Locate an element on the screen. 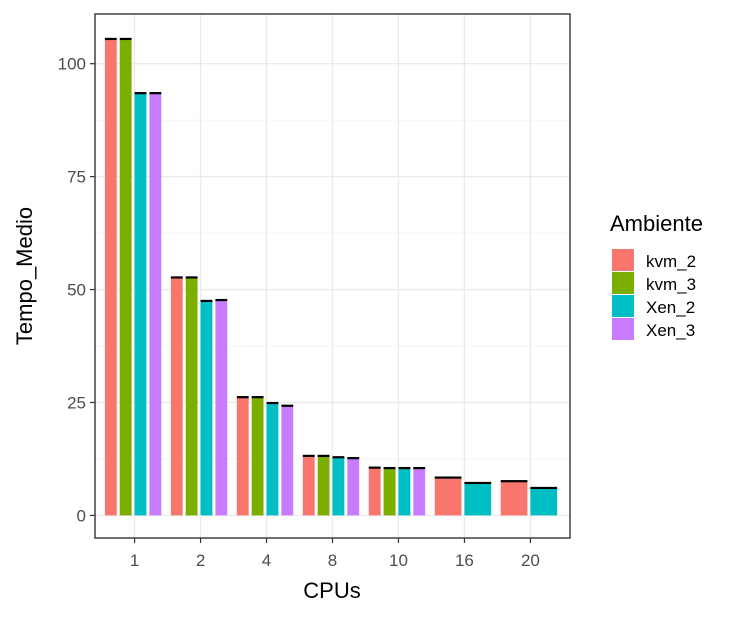 The image size is (750, 618). x-axis-title: CPUs is located at coordinates (331, 590).